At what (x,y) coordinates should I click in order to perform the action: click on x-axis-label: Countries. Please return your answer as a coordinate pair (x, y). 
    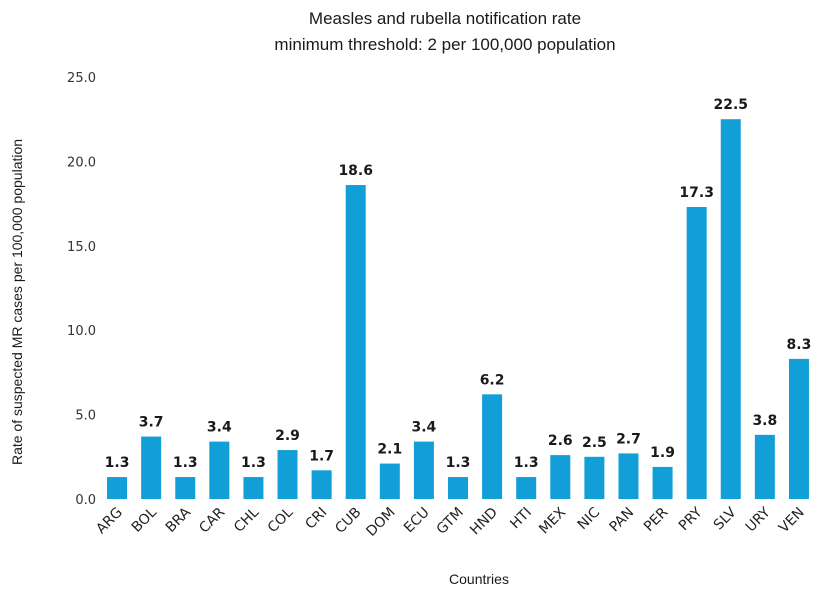
    Looking at the image, I should click on (479, 579).